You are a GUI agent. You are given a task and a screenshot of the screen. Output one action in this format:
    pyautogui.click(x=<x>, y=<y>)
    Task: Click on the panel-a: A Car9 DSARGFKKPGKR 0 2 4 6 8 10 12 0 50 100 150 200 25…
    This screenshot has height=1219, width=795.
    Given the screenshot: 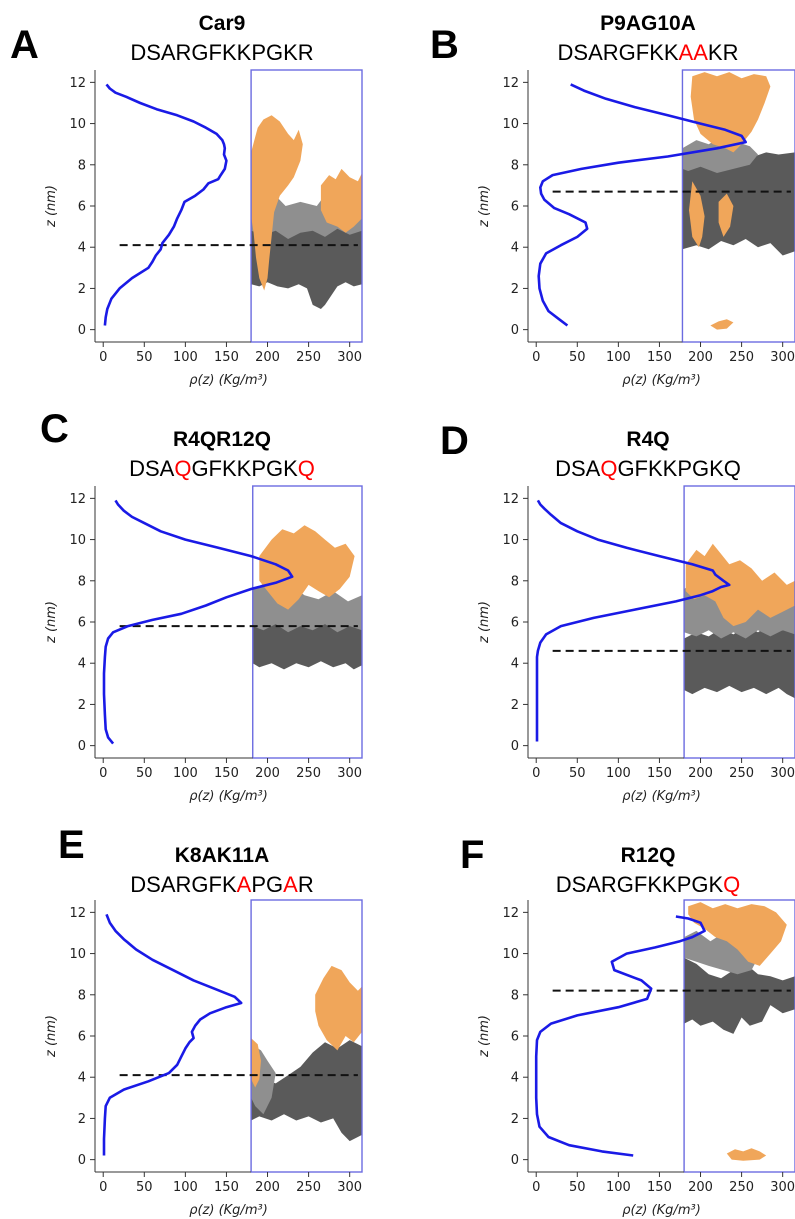 What is the action you would take?
    pyautogui.click(x=186, y=200)
    